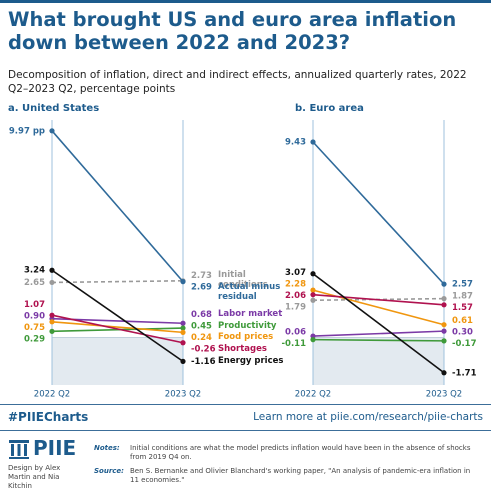 The image size is (491, 500). What do you see at coordinates (201, 276) in the screenshot?
I see `value-label: 2.73` at bounding box center [201, 276].